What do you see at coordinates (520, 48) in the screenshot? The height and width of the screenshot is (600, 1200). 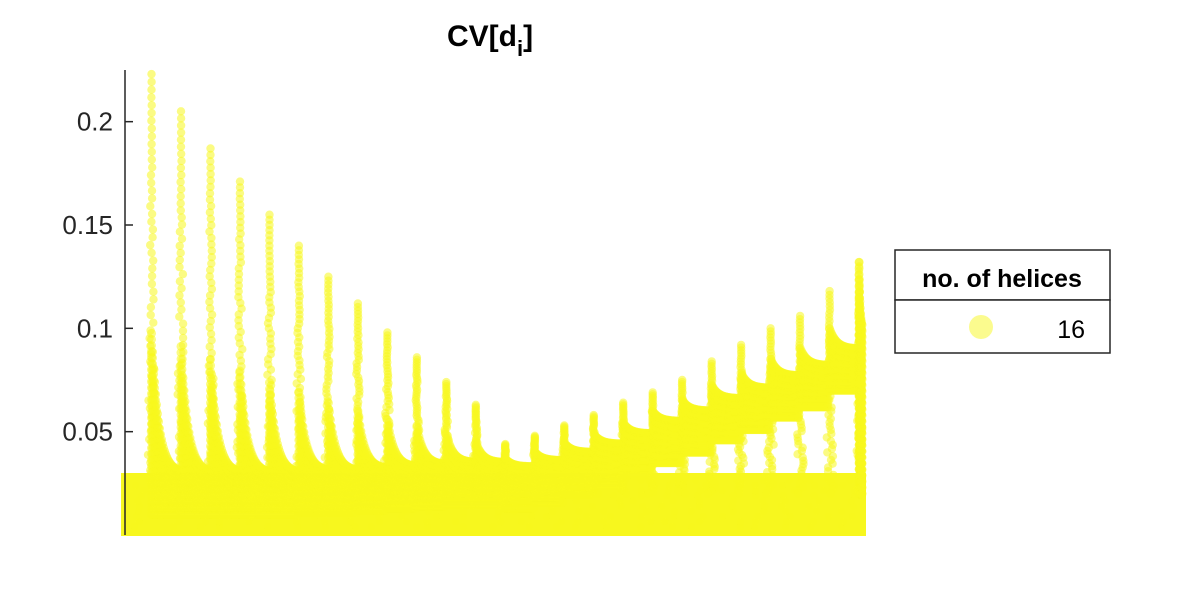 I see `chart-title-subscript: i` at bounding box center [520, 48].